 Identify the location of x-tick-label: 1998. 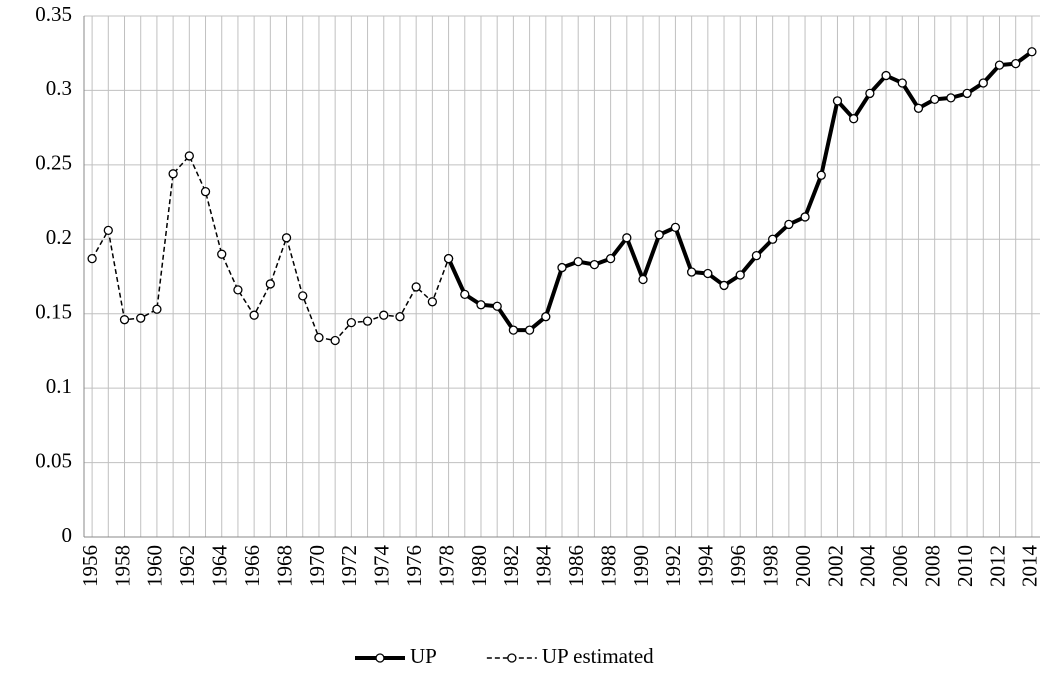
(770, 566).